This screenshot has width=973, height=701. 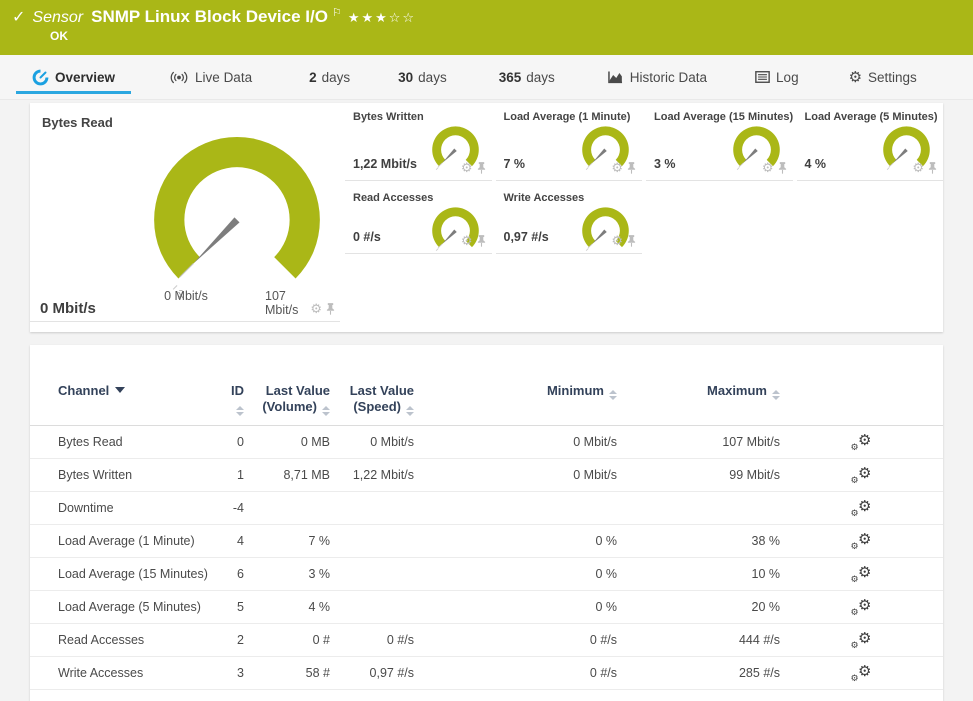 I want to click on channel-name-cell: Bytes Written, so click(x=95, y=475).